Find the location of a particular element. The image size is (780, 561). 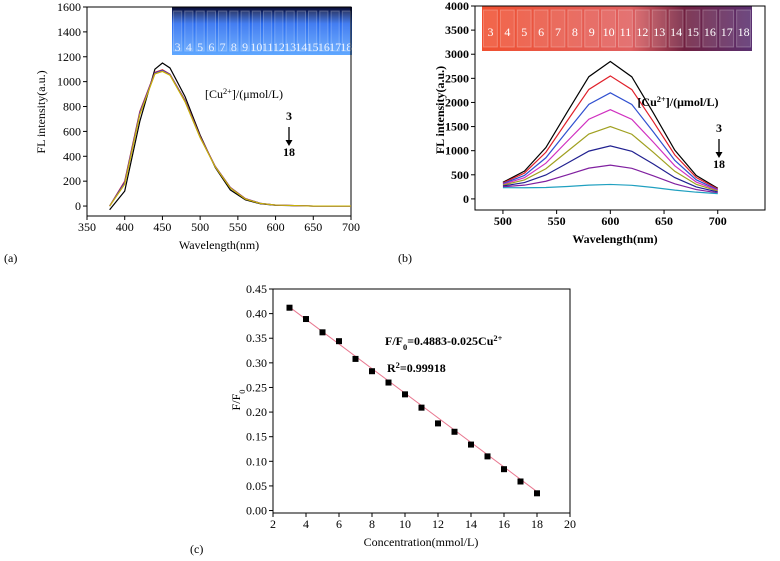

x-tick-label: 2 is located at coordinates (273, 524).